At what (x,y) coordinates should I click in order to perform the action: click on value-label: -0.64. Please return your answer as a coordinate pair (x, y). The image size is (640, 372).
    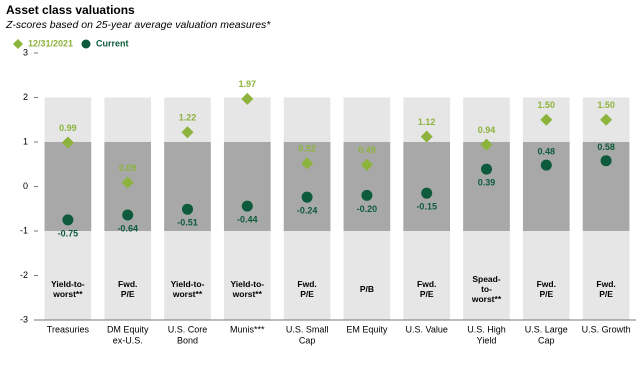
    Looking at the image, I should click on (127, 228).